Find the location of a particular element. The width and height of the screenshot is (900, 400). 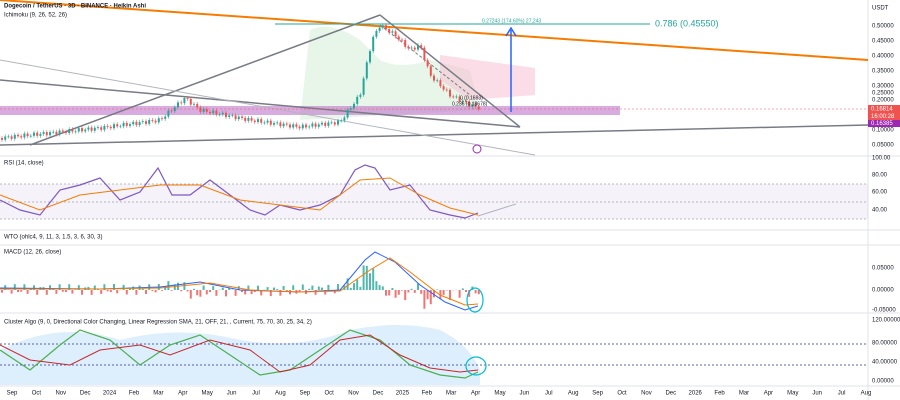

cluster-area is located at coordinates (240, 355).